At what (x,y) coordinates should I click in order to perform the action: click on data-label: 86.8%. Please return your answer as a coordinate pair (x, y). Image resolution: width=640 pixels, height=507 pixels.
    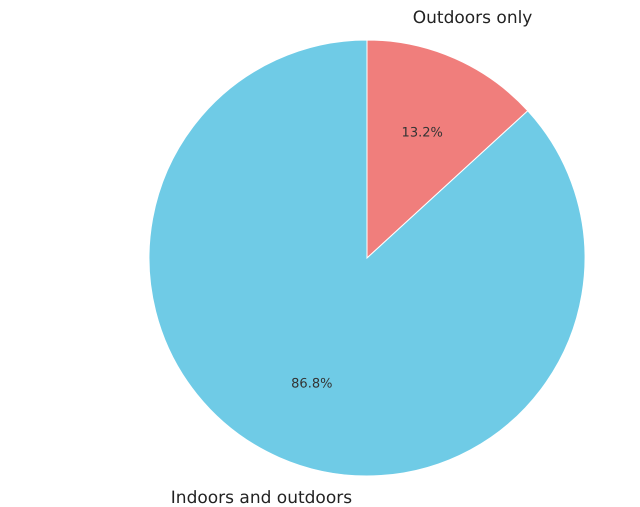
    Looking at the image, I should click on (311, 384).